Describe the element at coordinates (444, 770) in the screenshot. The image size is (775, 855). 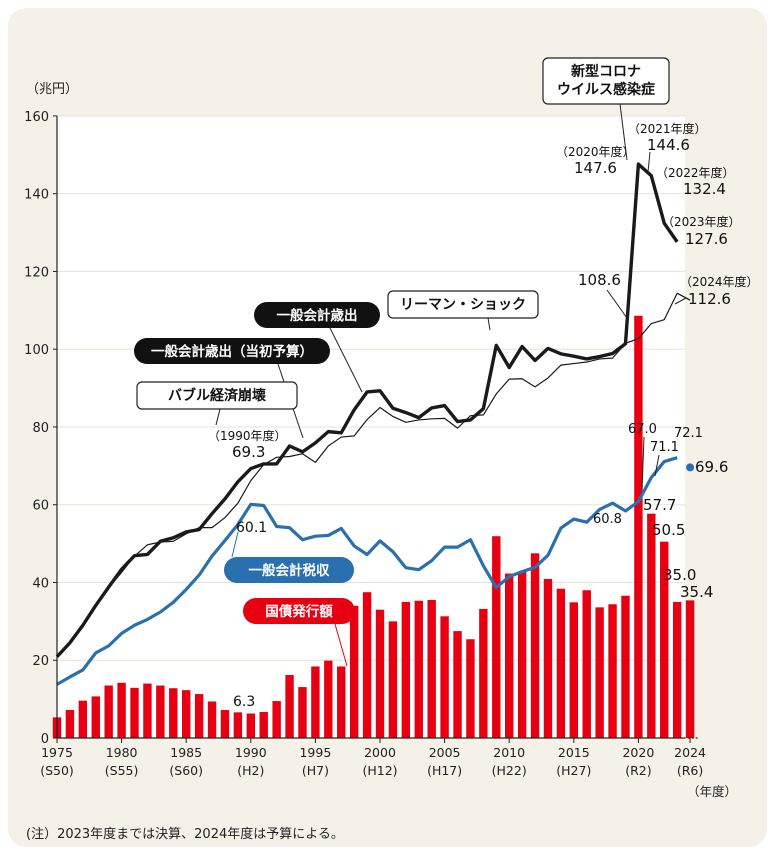
I see `x-tick-era-label: (H17)` at that location.